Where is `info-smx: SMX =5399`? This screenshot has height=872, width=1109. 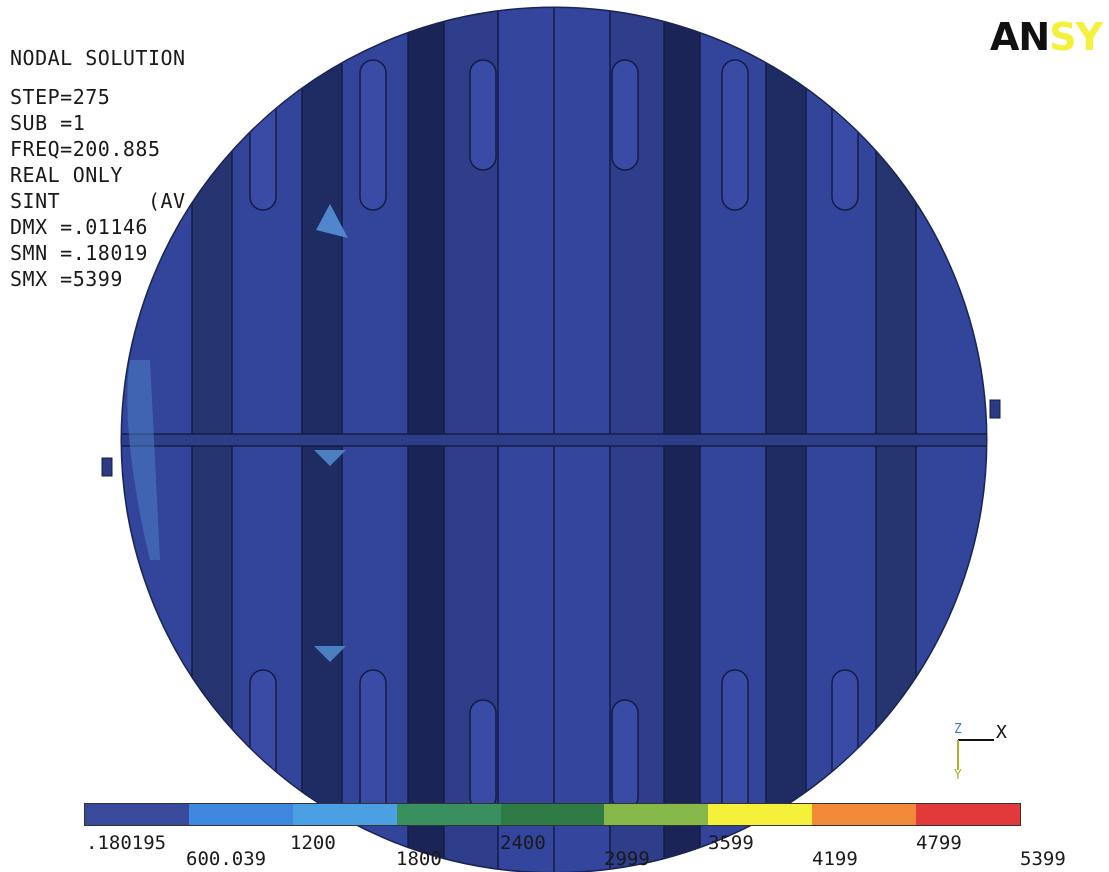
info-smx: SMX =5399 is located at coordinates (66, 279).